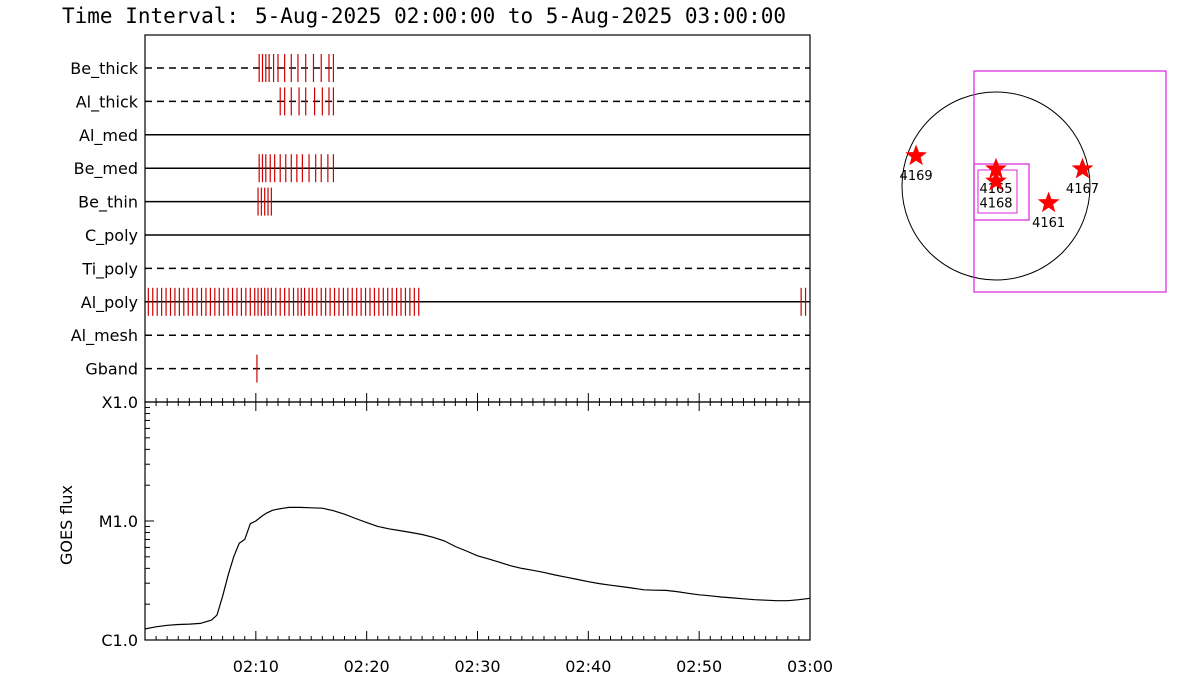 The width and height of the screenshot is (1200, 700). What do you see at coordinates (477, 568) in the screenshot?
I see `goes-flux-curve` at bounding box center [477, 568].